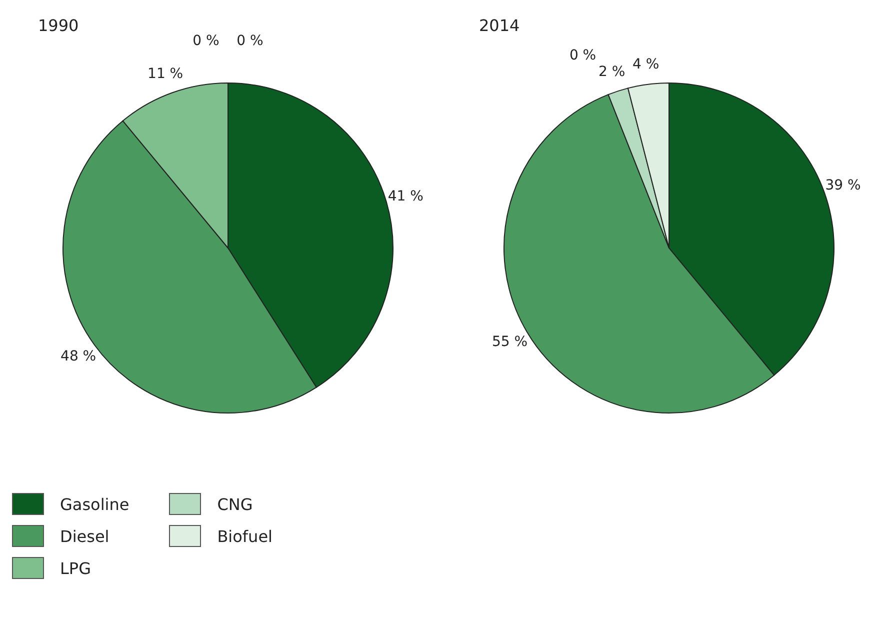  What do you see at coordinates (235, 504) in the screenshot?
I see `legend-label: CNG` at bounding box center [235, 504].